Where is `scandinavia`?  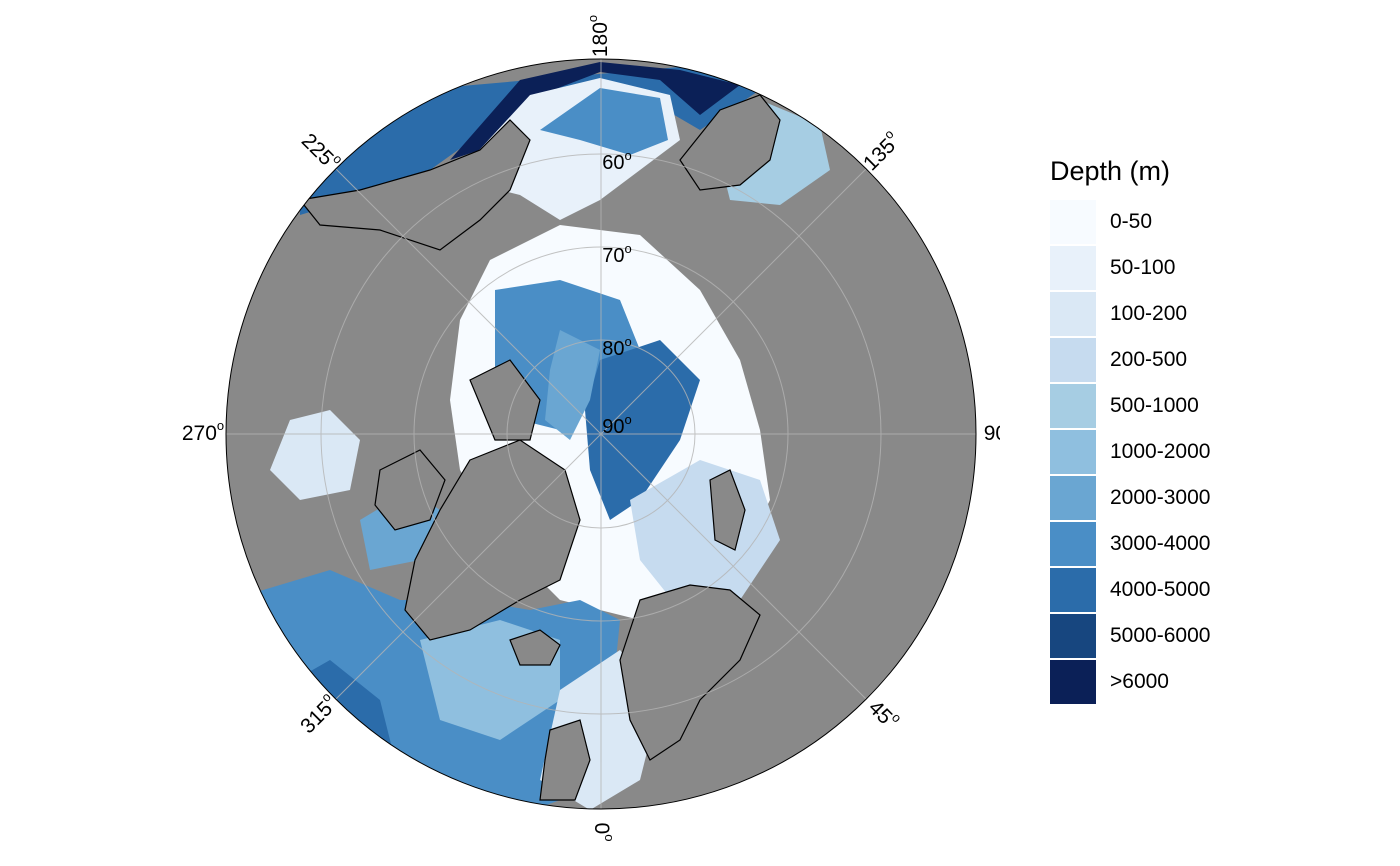 scandinavia is located at coordinates (690, 672).